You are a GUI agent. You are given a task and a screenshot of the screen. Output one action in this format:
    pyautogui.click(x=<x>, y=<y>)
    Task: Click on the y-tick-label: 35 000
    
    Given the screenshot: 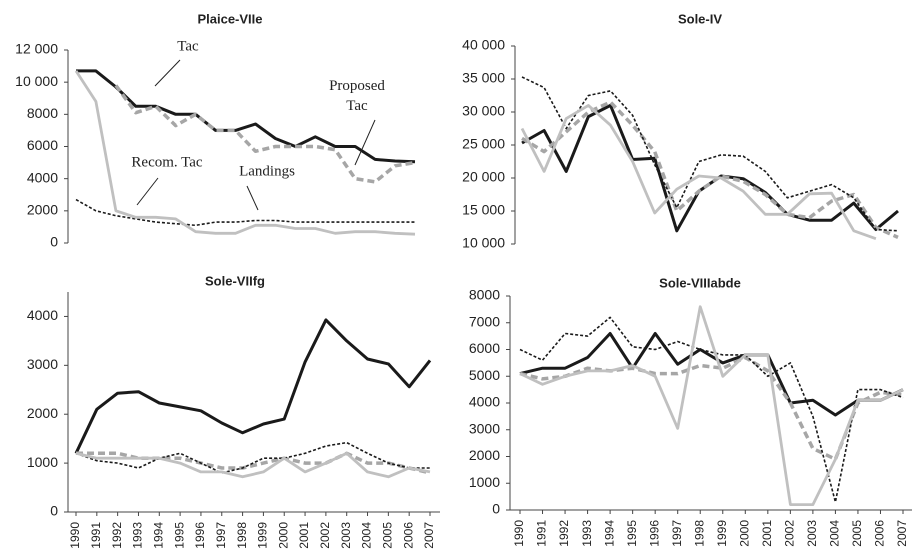 What is the action you would take?
    pyautogui.click(x=483, y=78)
    